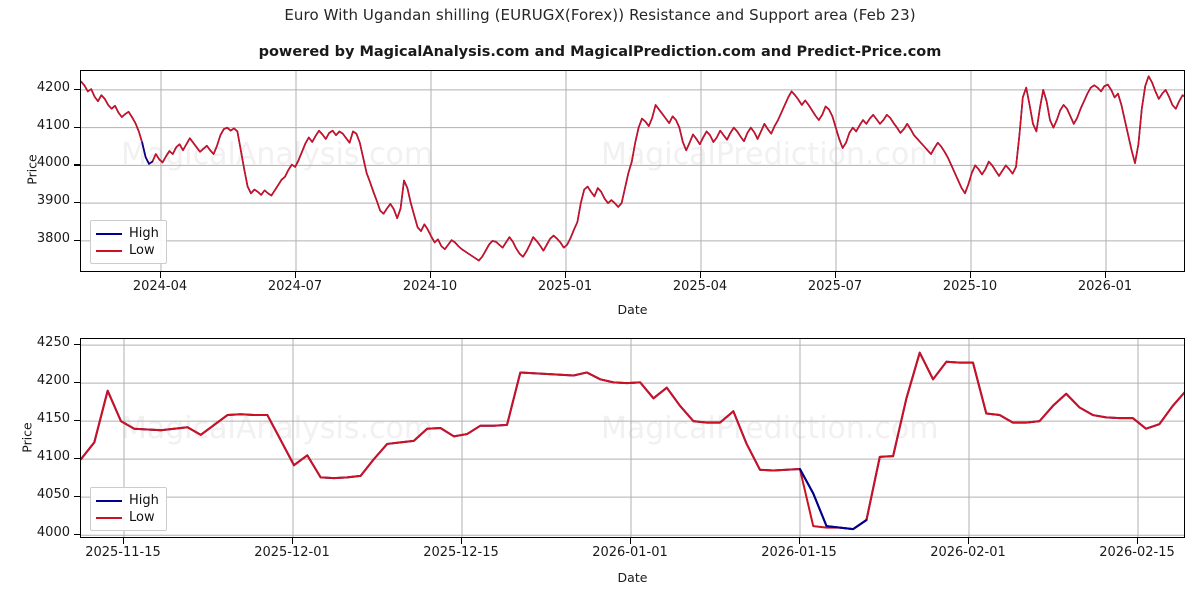 Image resolution: width=1200 pixels, height=600 pixels. What do you see at coordinates (127, 250) in the screenshot?
I see `legend-row-low: Low` at bounding box center [127, 250].